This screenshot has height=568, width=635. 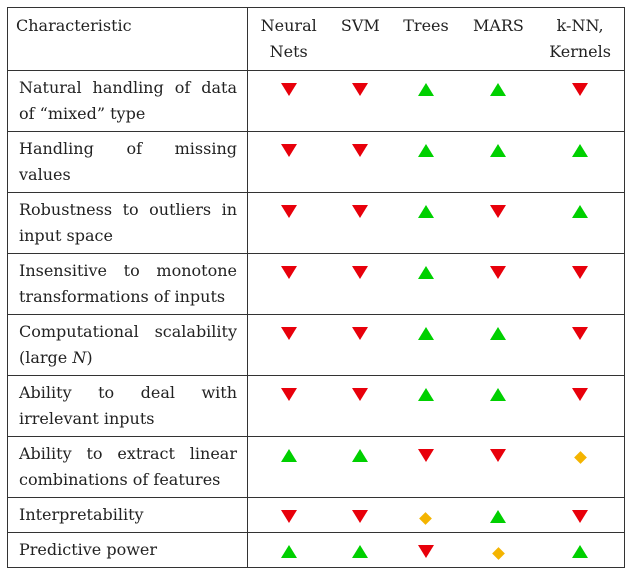 I want to click on table-row: Handling of missing values, so click(x=316, y=162).